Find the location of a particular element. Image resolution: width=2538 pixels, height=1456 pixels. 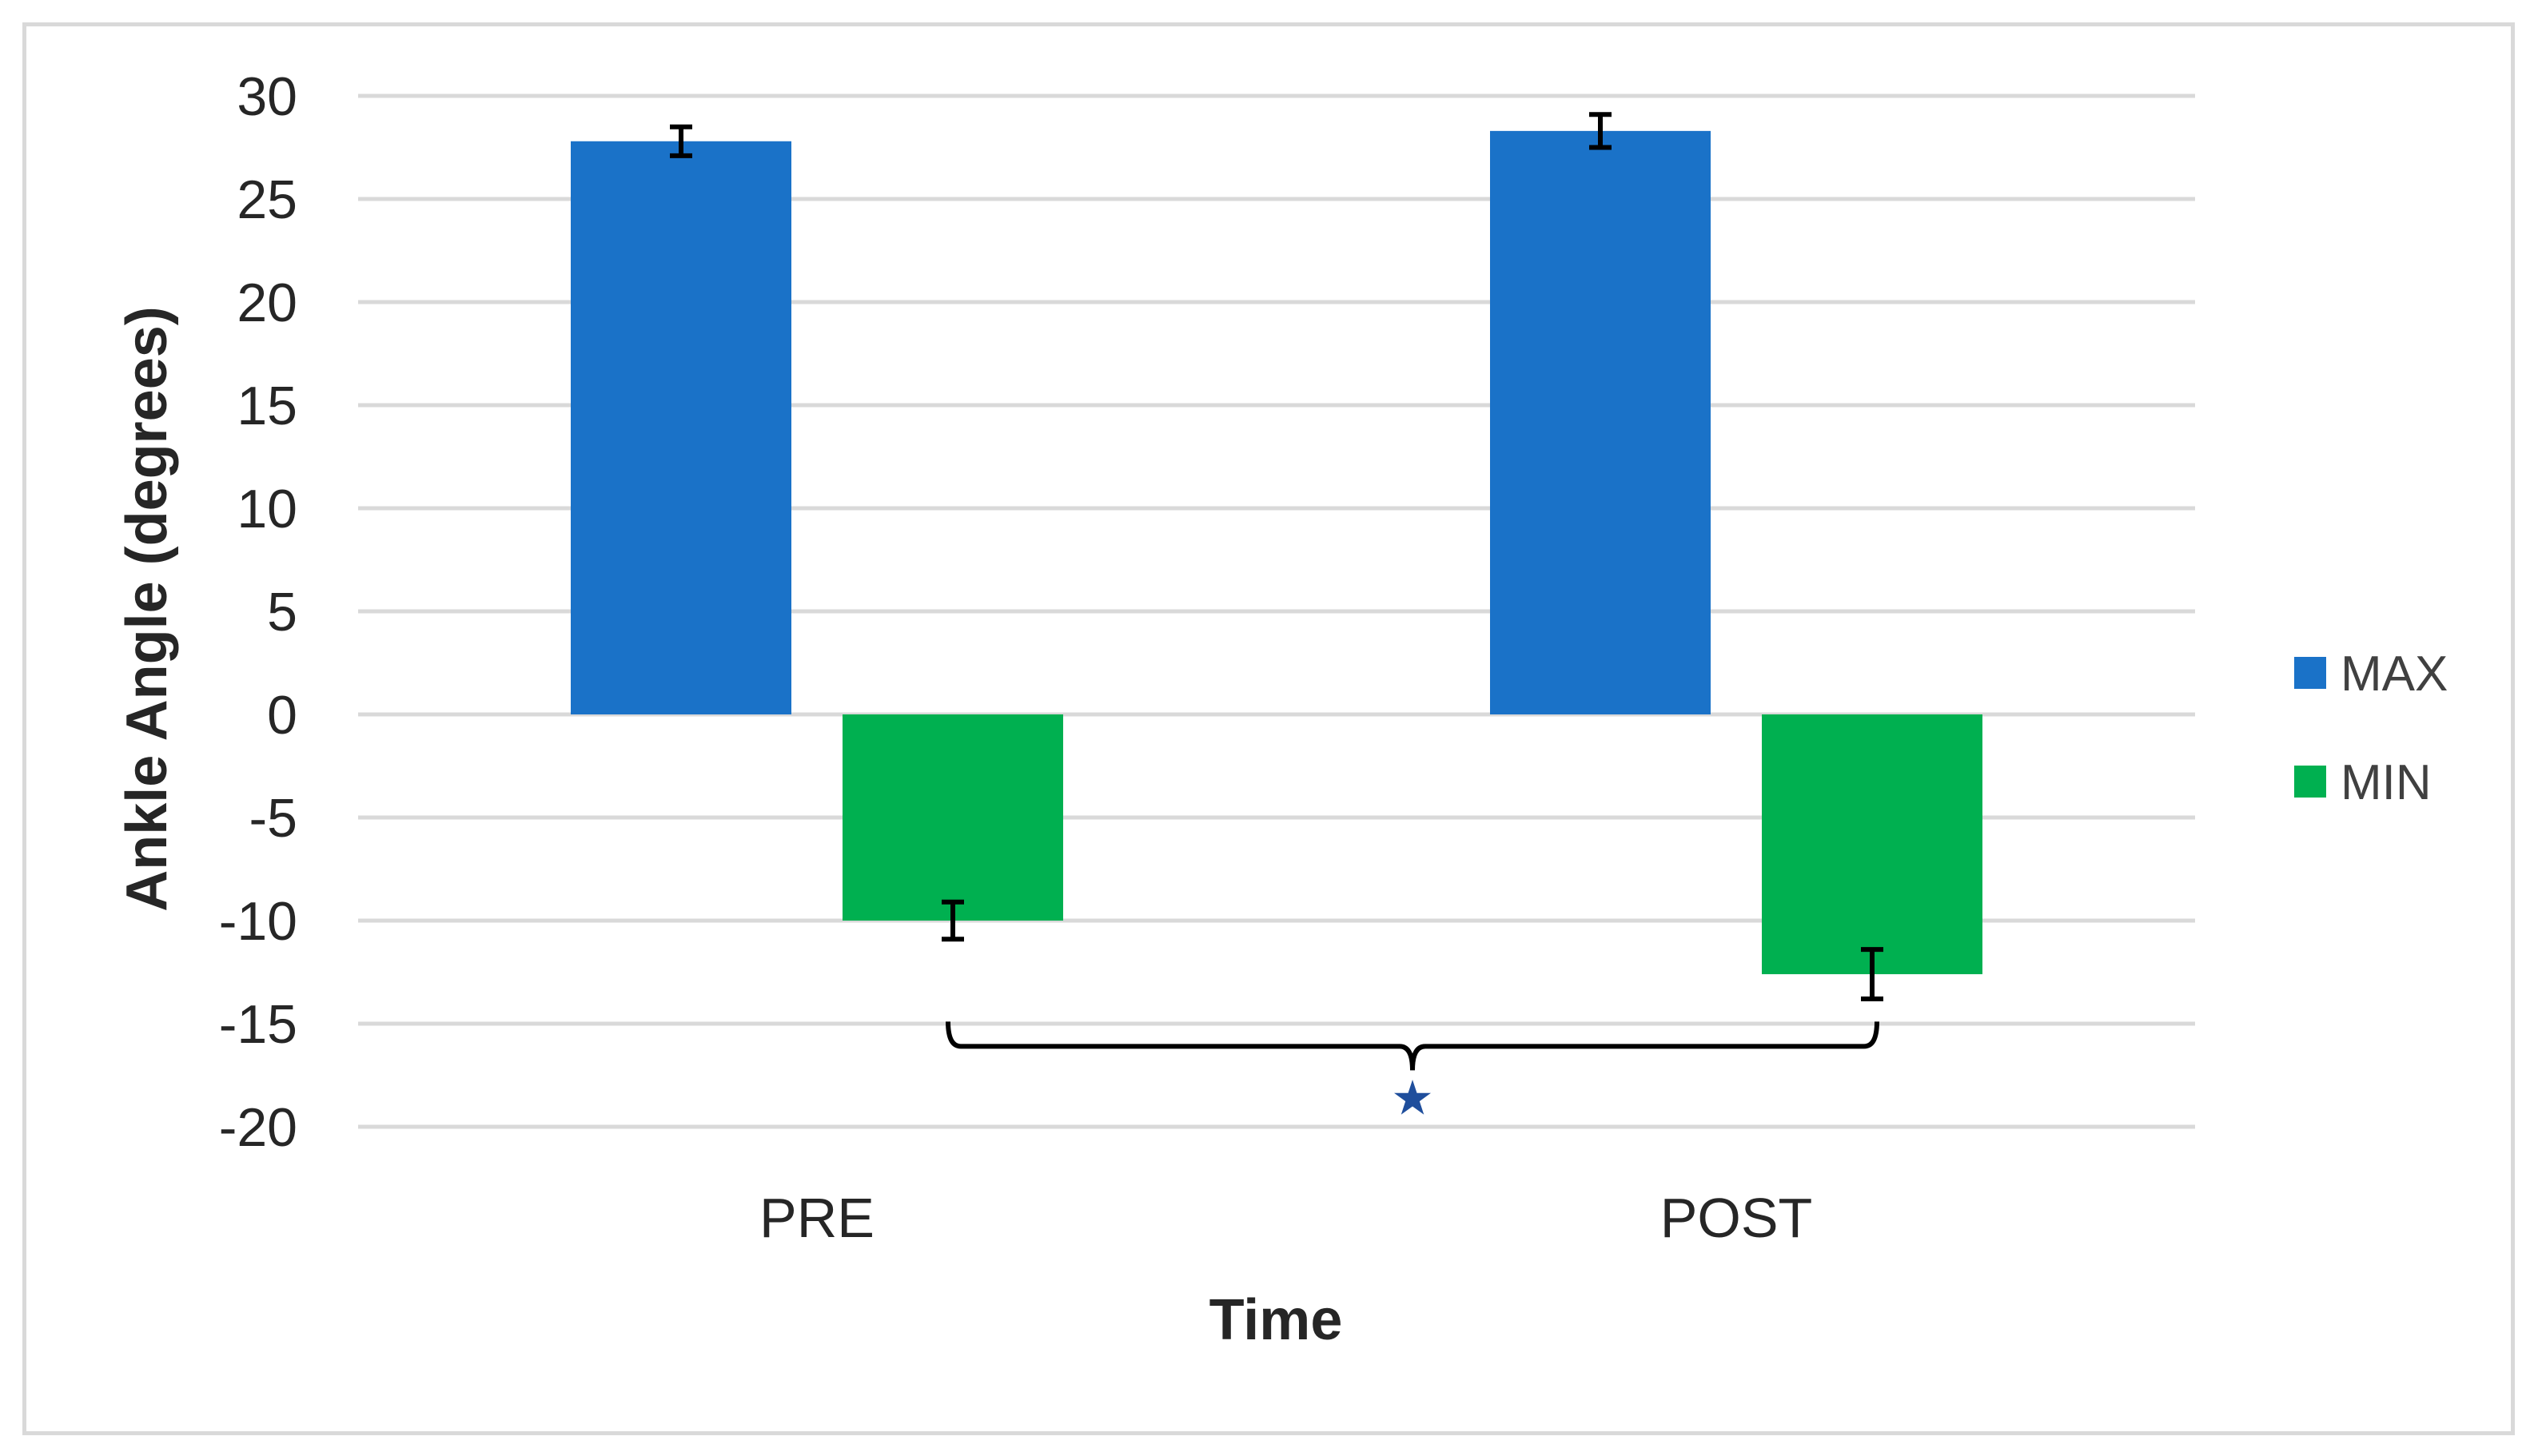

y-tick-label: -20 is located at coordinates (258, 1127).